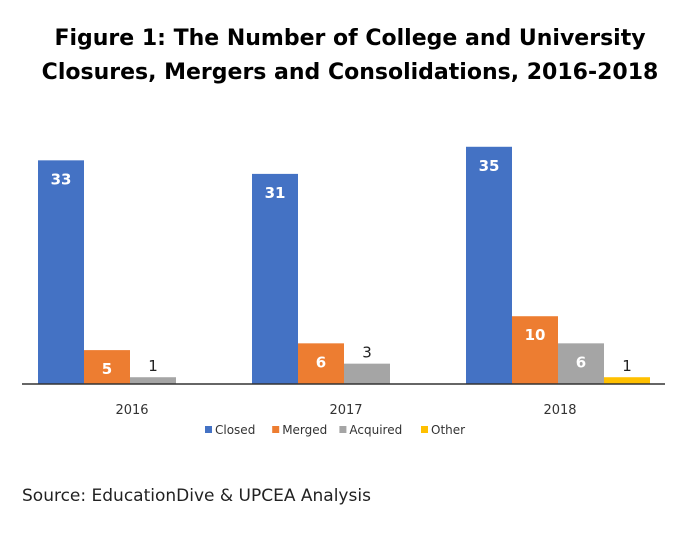 This screenshot has width=700, height=547. What do you see at coordinates (275, 193) in the screenshot?
I see `data-label-closed-2017: 31` at bounding box center [275, 193].